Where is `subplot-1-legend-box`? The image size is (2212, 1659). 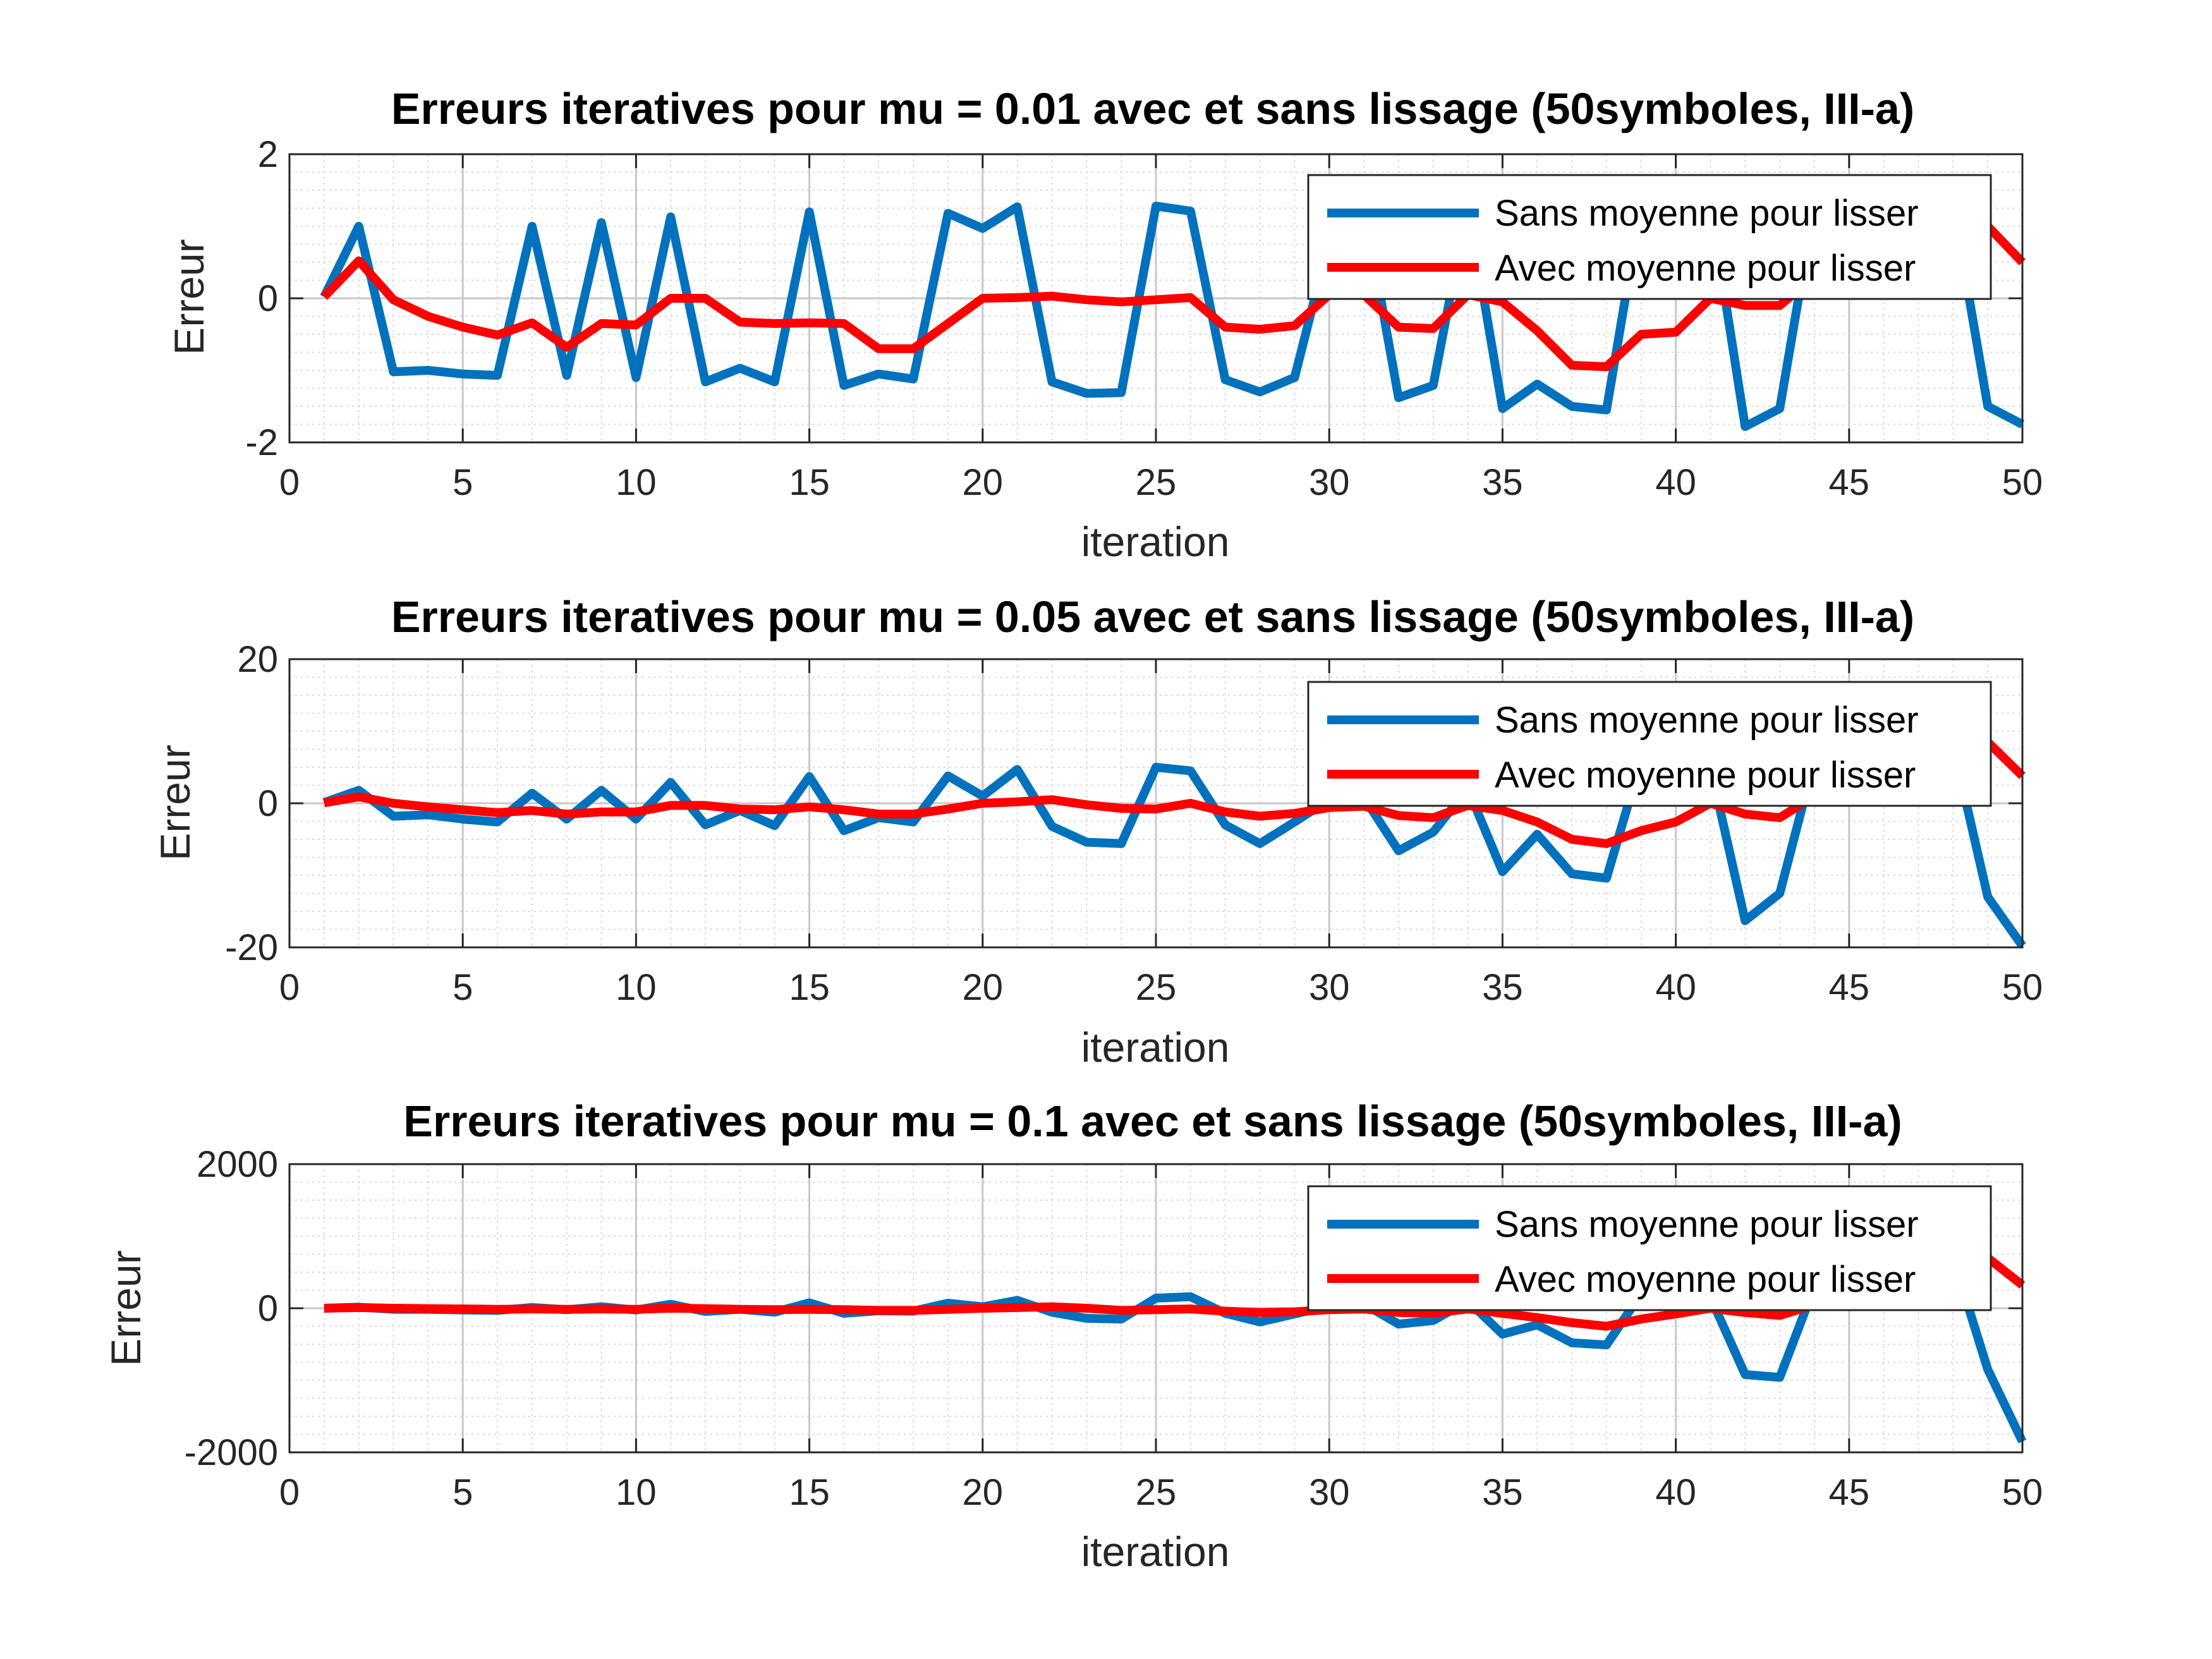 subplot-1-legend-box is located at coordinates (1649, 237).